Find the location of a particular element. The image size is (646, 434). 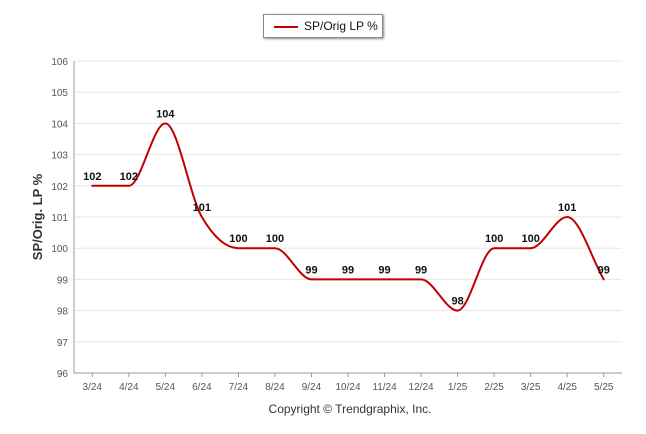

x-tick-label-8/24: 8/24 is located at coordinates (275, 387).